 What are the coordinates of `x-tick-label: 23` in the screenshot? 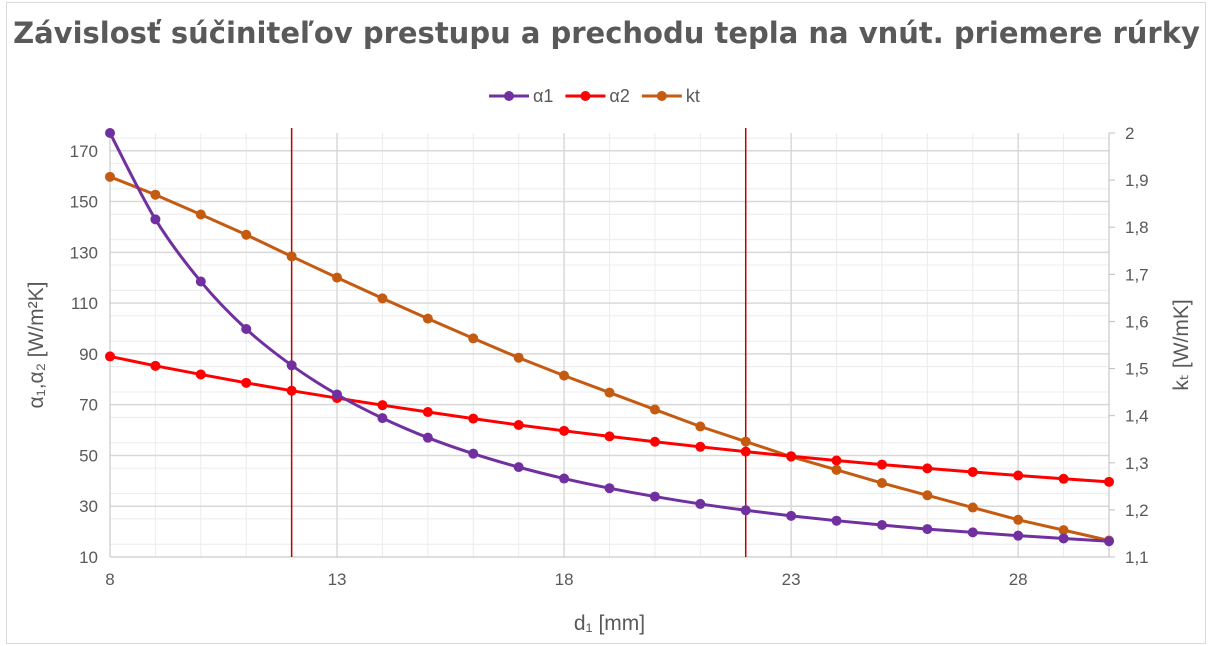 It's located at (791, 579).